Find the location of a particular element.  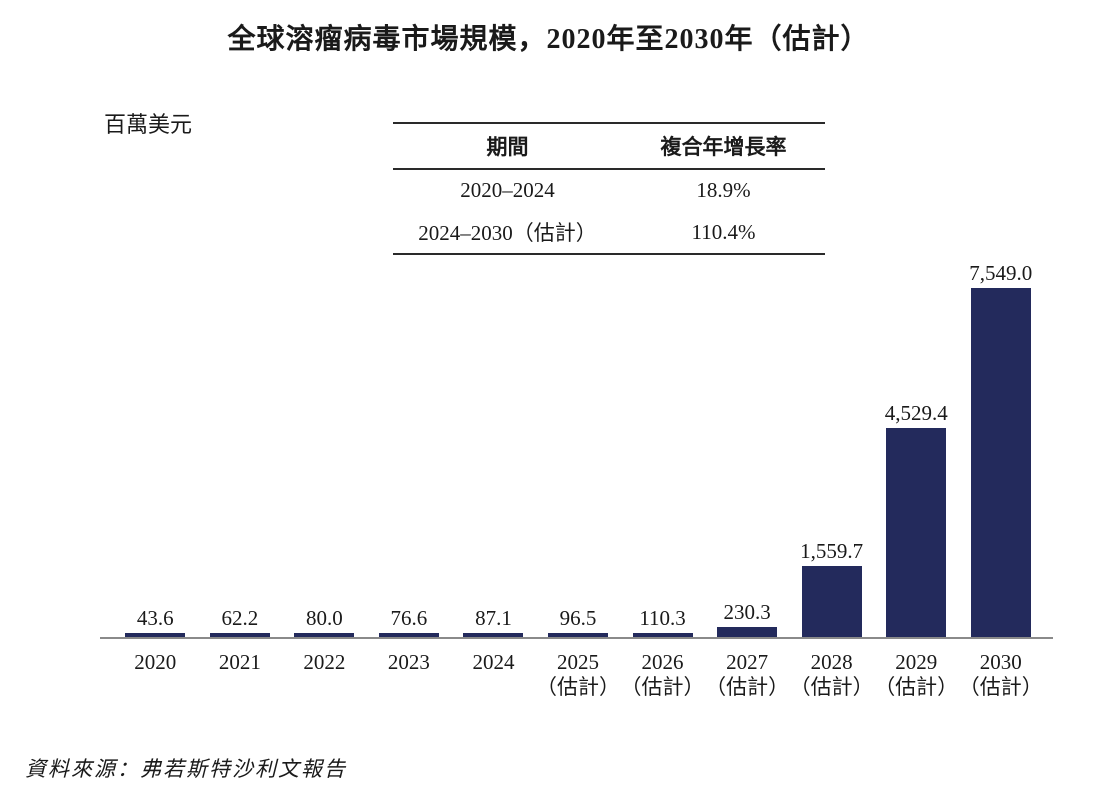

cagr-header-period: 期間 is located at coordinates (507, 147).